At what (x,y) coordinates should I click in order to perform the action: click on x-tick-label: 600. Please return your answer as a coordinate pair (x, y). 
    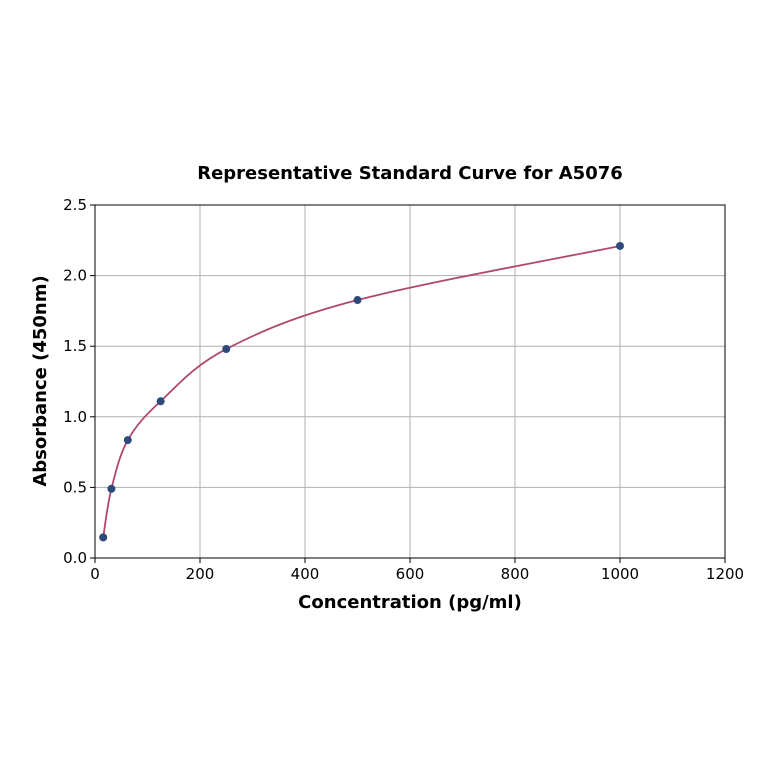
    Looking at the image, I should click on (410, 574).